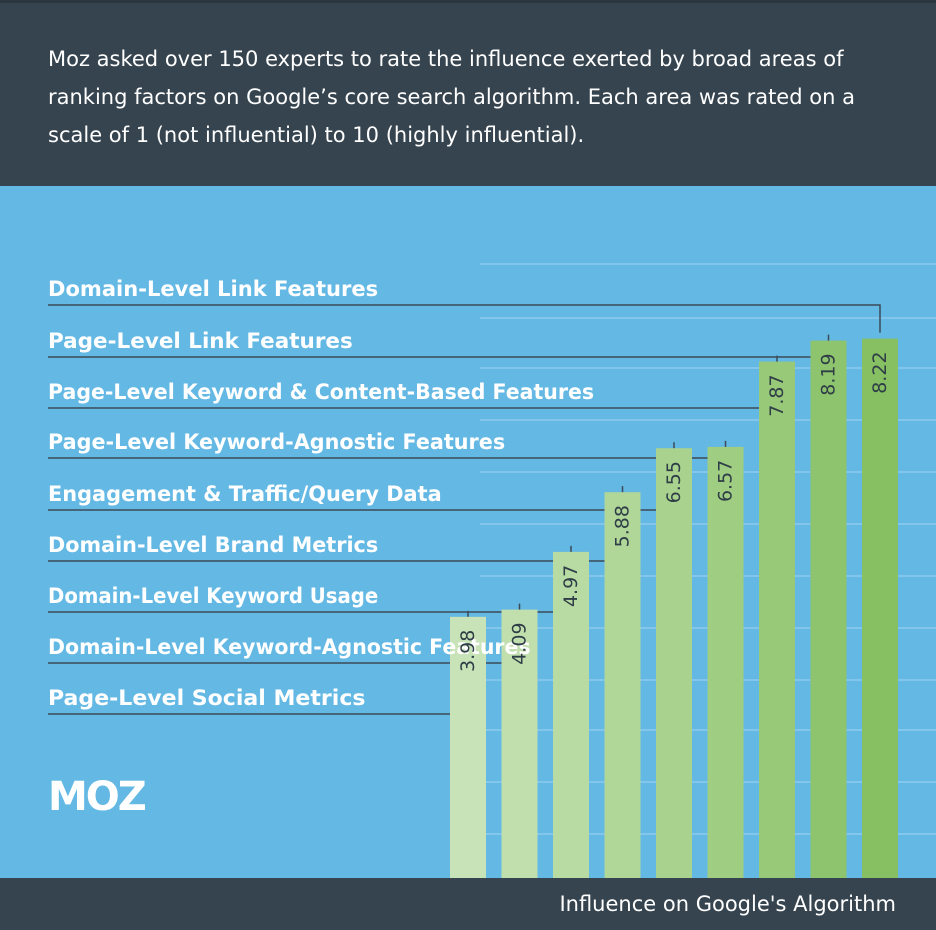  What do you see at coordinates (213, 596) in the screenshot?
I see `category-label: Domain-Level Keyword Usage` at bounding box center [213, 596].